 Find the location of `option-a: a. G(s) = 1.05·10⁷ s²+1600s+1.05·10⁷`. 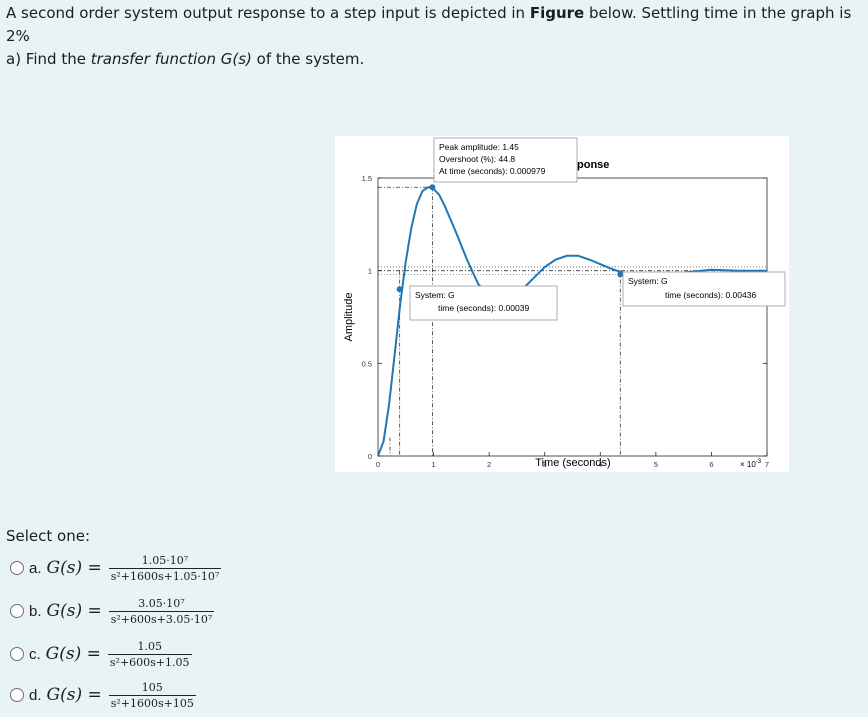

option-a: a. G(s) = 1.05·10⁷ s²+1600s+1.05·10⁷ is located at coordinates (116, 568).